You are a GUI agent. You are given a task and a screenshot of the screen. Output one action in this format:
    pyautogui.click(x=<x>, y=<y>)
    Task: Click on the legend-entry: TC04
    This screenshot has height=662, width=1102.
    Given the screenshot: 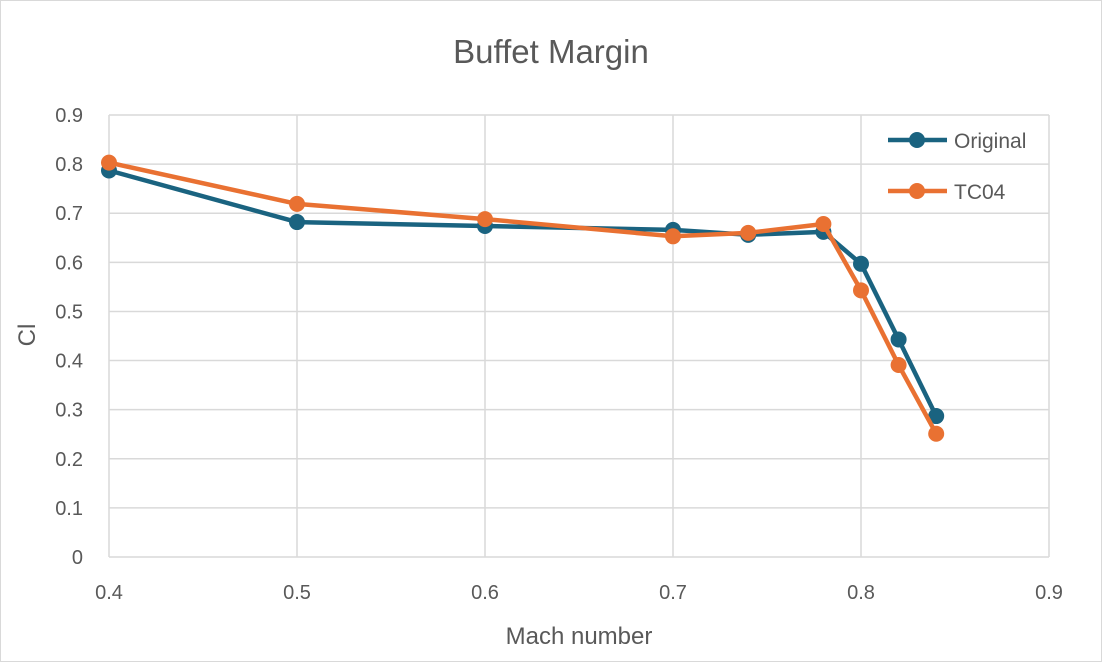 What is the action you would take?
    pyautogui.click(x=947, y=192)
    